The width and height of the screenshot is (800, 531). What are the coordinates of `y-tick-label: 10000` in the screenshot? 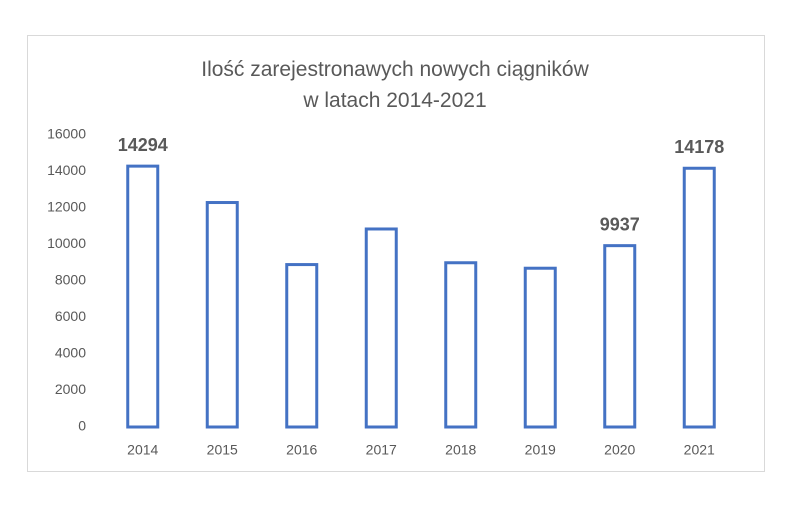 It's located at (66, 243).